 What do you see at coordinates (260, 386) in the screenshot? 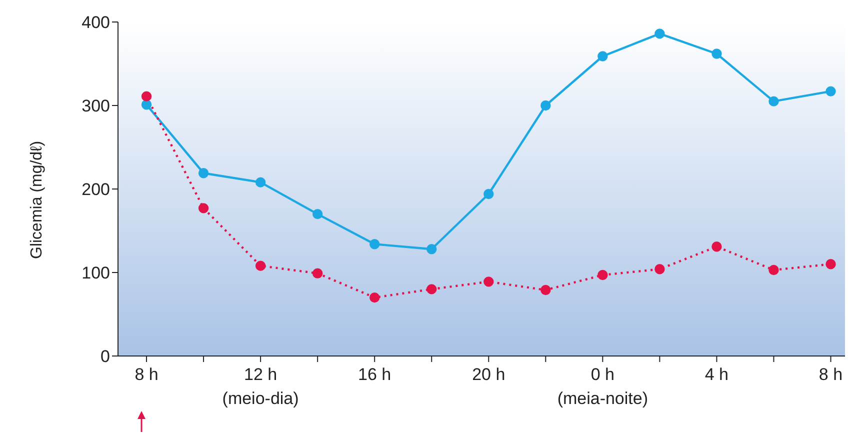
I see `x-tick-label: 12 h (meio-dia)` at bounding box center [260, 386].